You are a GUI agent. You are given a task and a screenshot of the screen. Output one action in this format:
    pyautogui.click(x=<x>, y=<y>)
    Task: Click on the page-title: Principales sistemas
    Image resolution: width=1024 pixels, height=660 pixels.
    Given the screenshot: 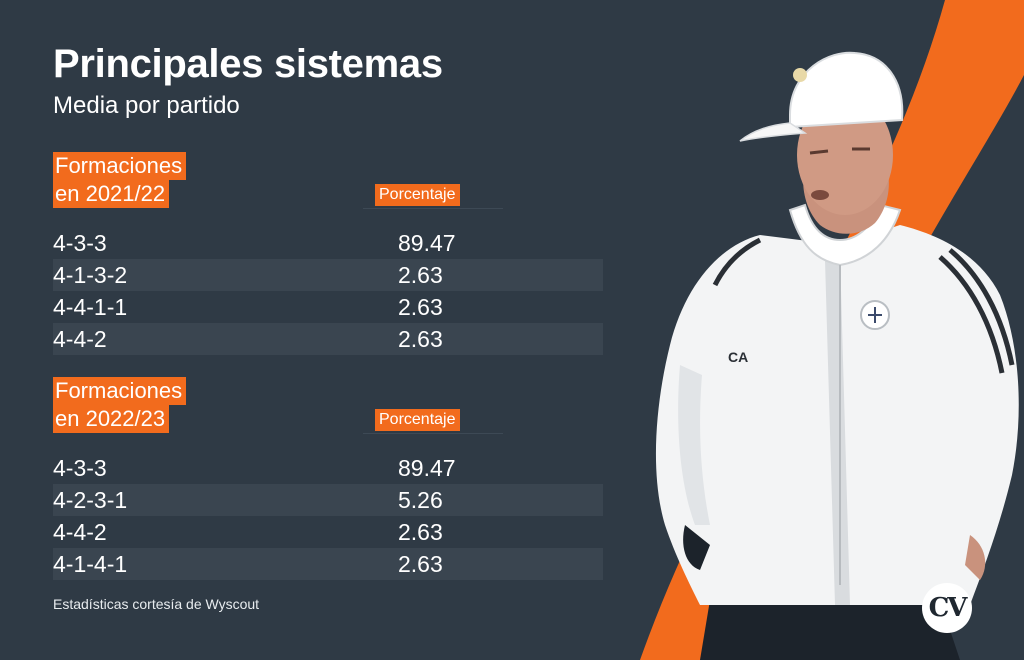 What is the action you would take?
    pyautogui.click(x=248, y=64)
    